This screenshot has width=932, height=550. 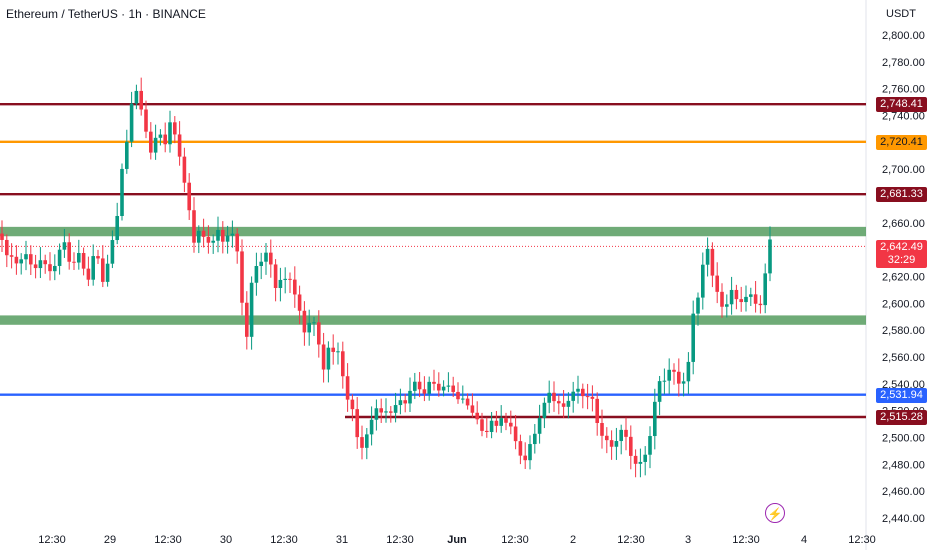 I want to click on lightning-icon: ⚡, so click(x=775, y=513).